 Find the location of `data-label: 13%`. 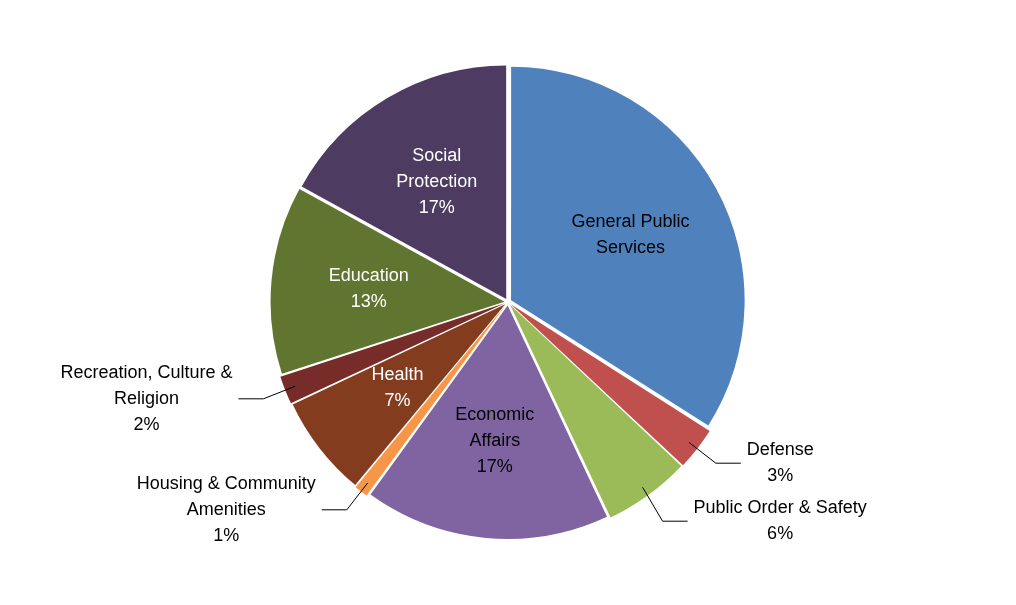

data-label: 13% is located at coordinates (368, 300).